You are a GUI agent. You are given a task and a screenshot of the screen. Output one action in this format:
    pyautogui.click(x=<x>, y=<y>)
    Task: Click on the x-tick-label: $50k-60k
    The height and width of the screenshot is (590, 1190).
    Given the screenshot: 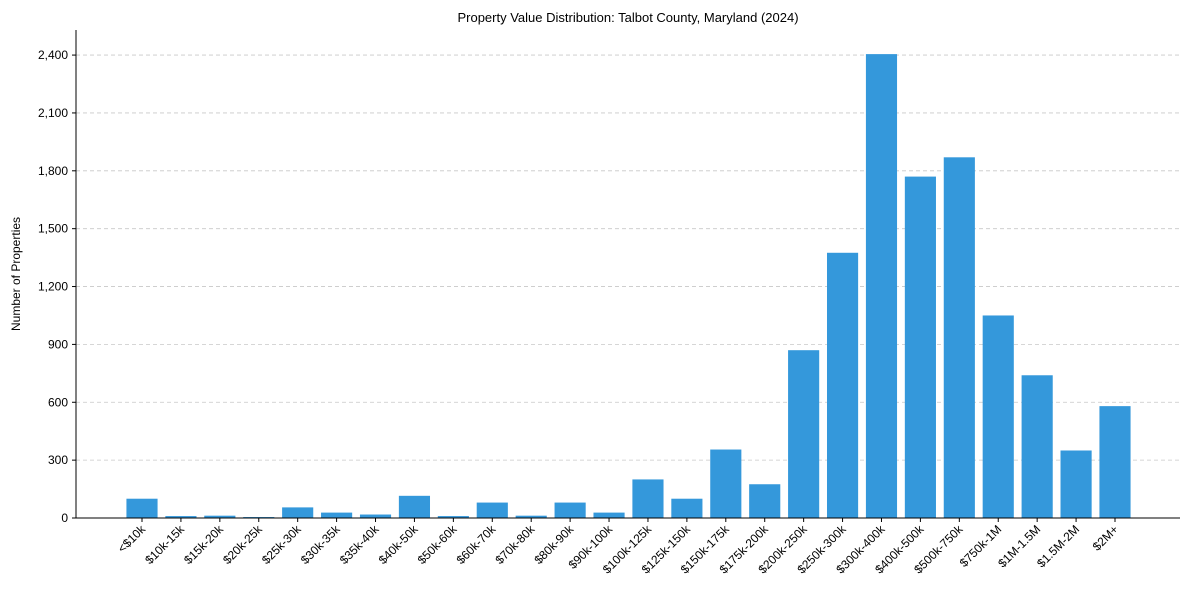 What is the action you would take?
    pyautogui.click(x=438, y=545)
    